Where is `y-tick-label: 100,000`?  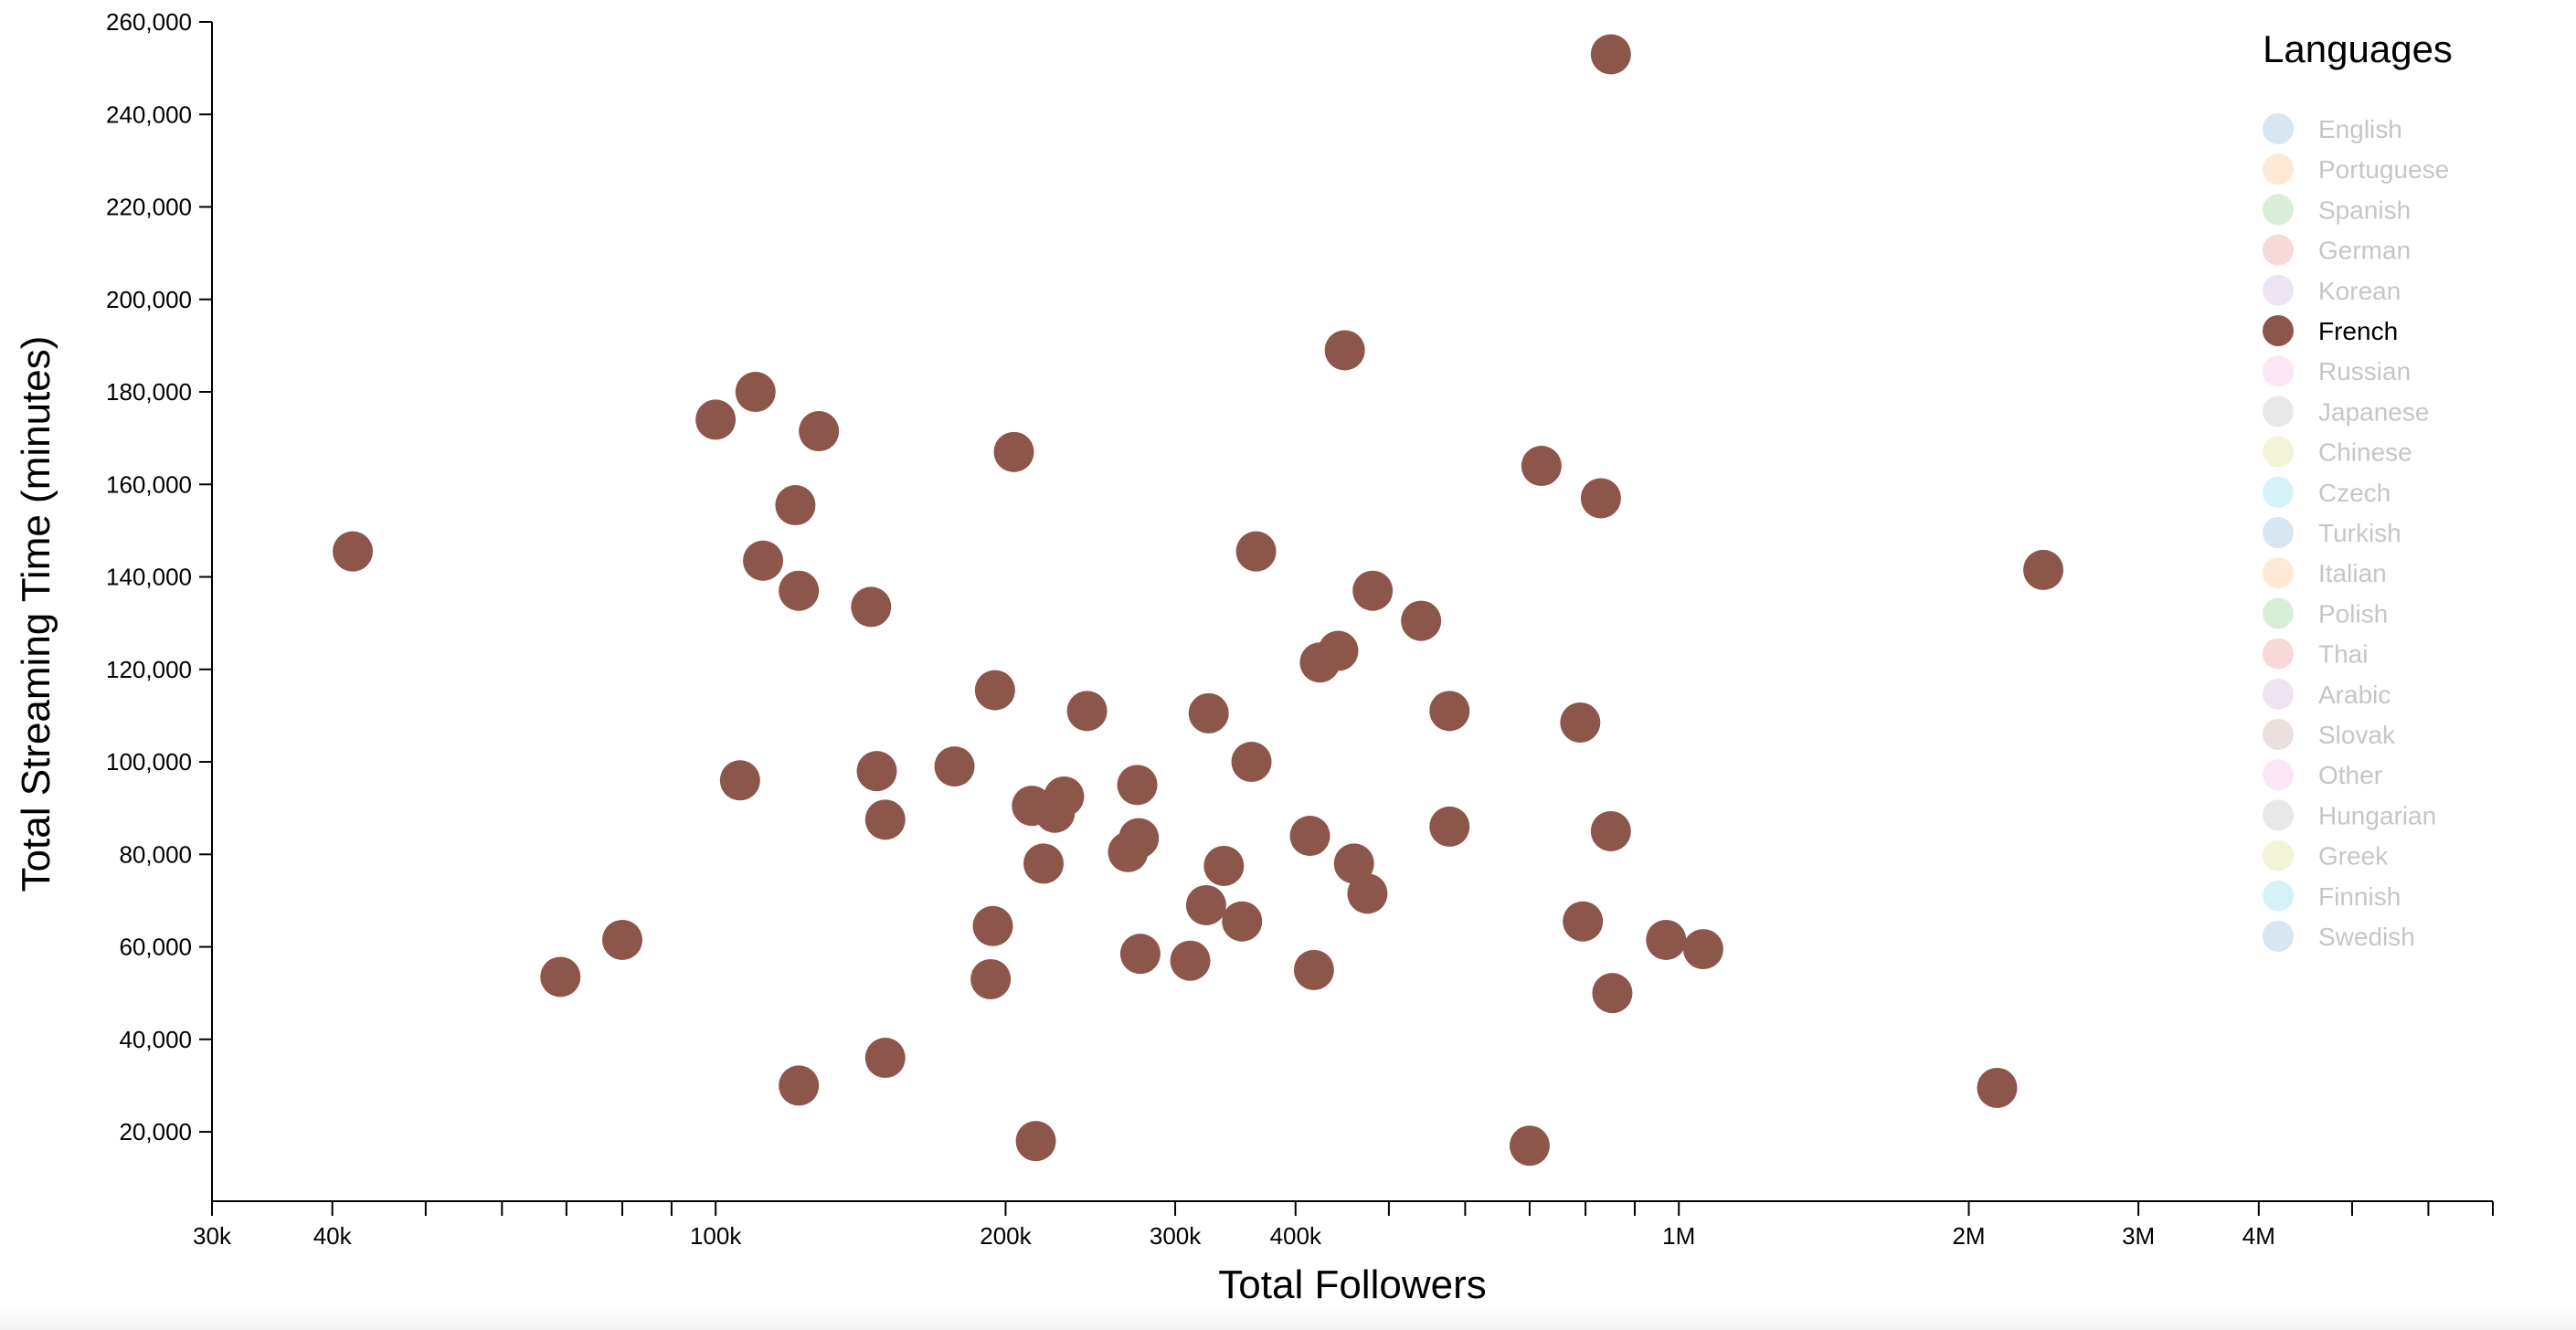
y-tick-label: 100,000 is located at coordinates (149, 762).